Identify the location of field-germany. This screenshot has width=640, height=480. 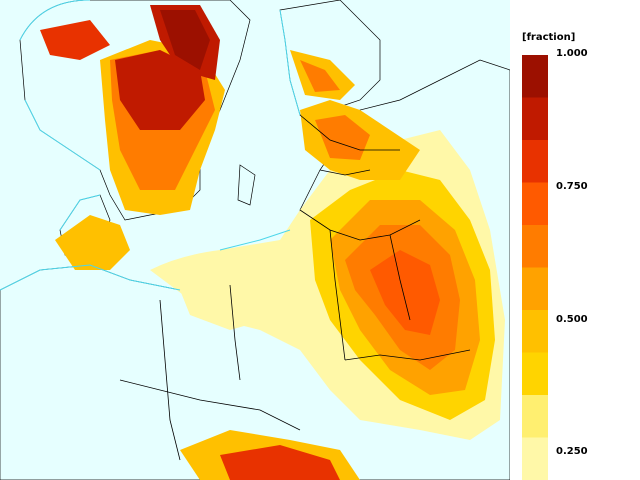
(222, 305).